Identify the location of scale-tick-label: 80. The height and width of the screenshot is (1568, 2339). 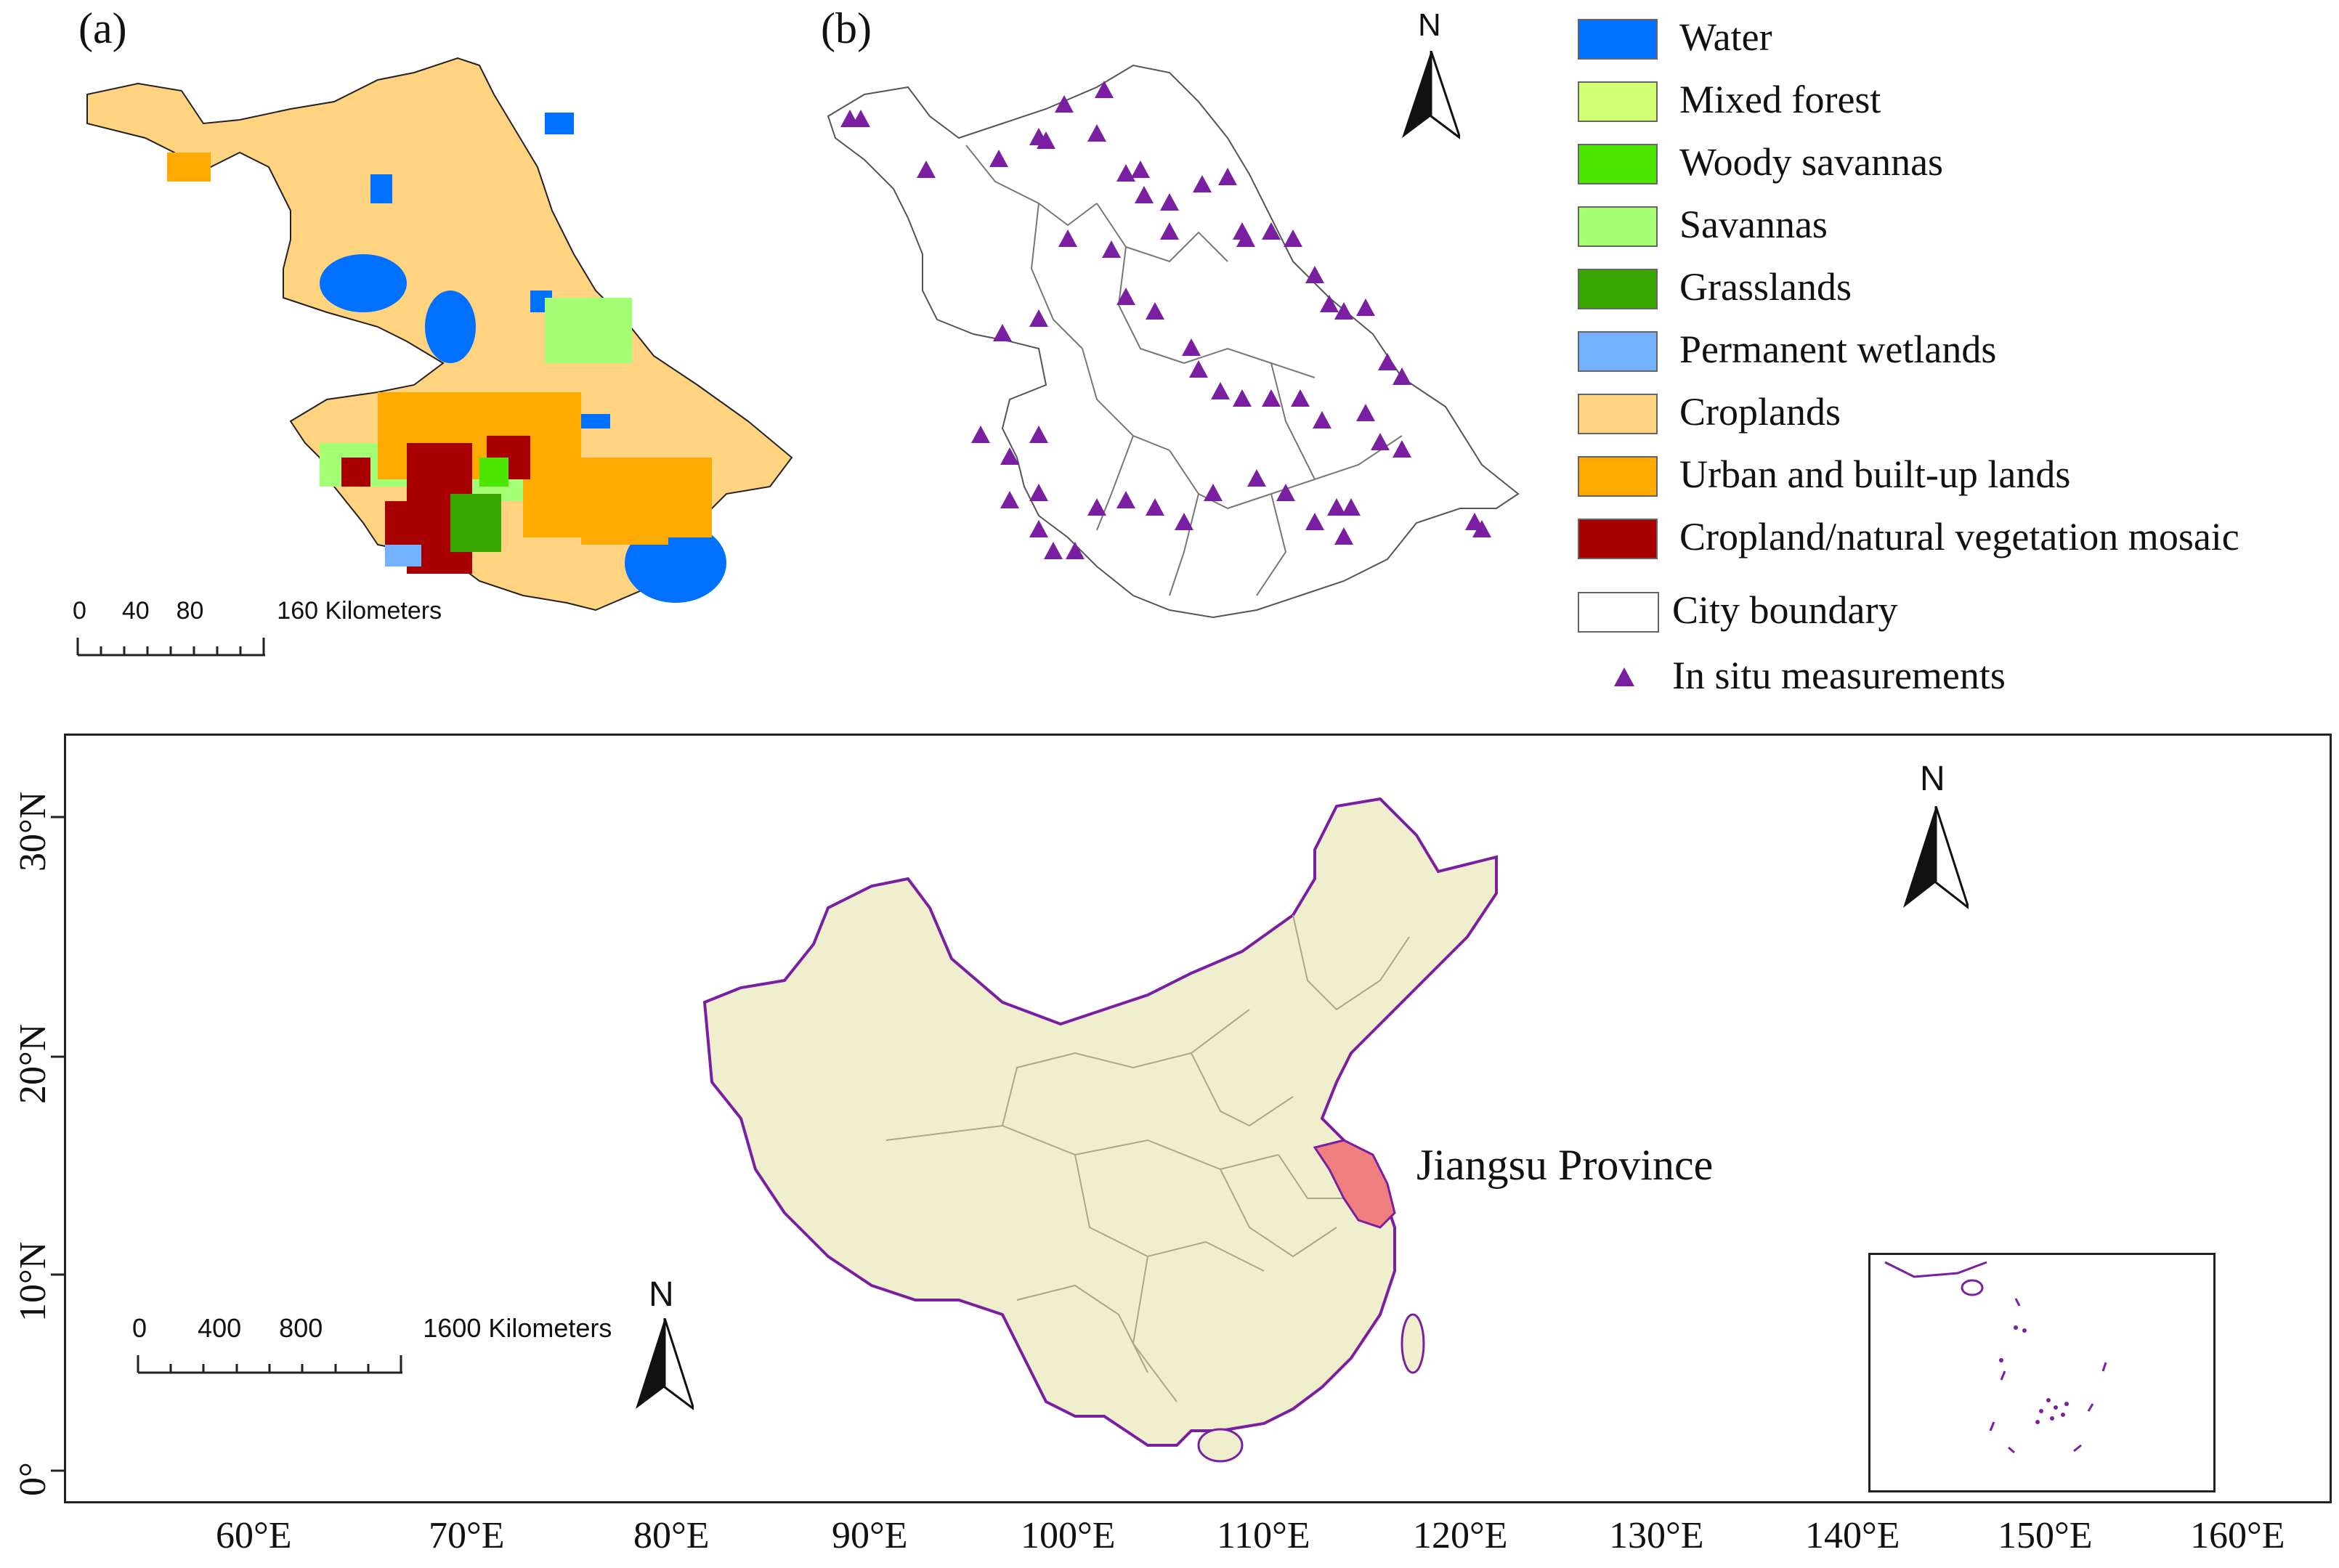
(190, 611).